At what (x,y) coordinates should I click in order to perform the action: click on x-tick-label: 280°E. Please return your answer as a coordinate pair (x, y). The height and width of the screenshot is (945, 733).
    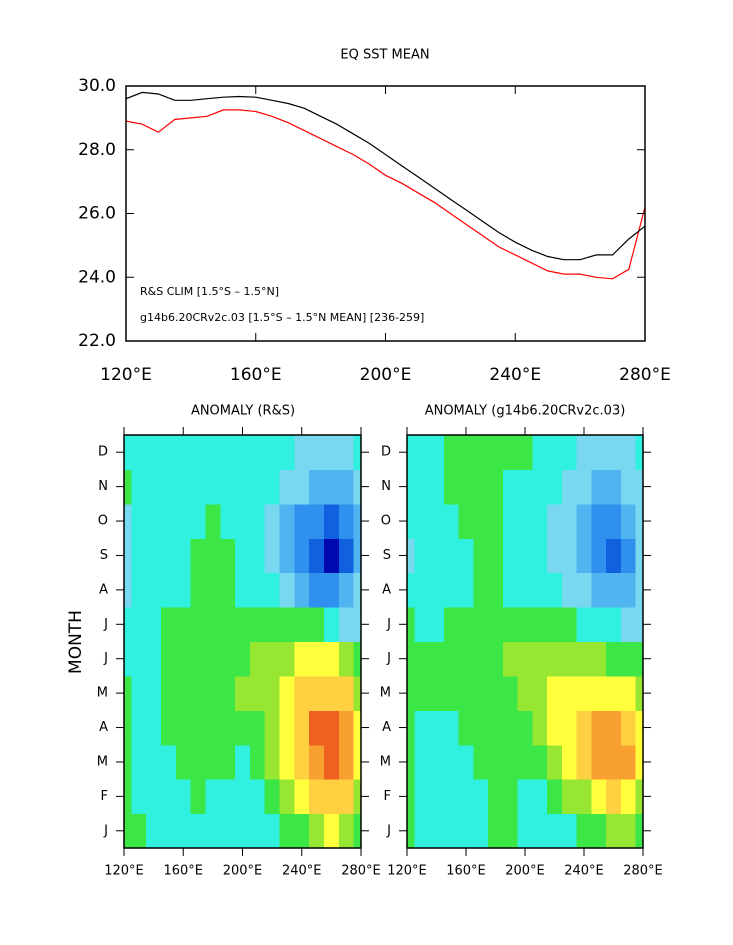
    Looking at the image, I should click on (645, 375).